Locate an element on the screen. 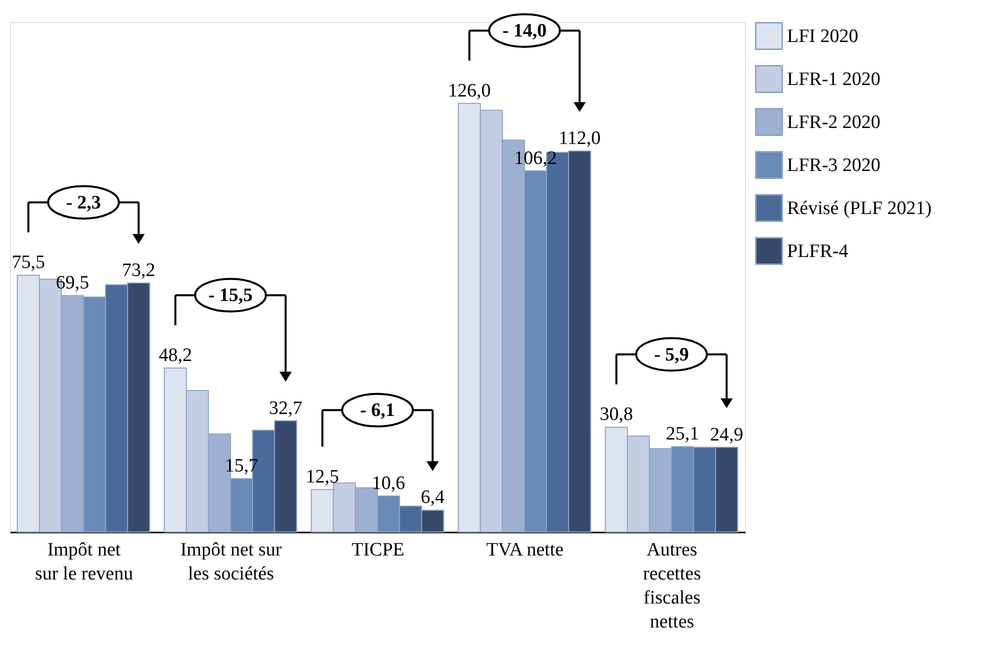  legend-label: LFR-1 2020 is located at coordinates (833, 79).